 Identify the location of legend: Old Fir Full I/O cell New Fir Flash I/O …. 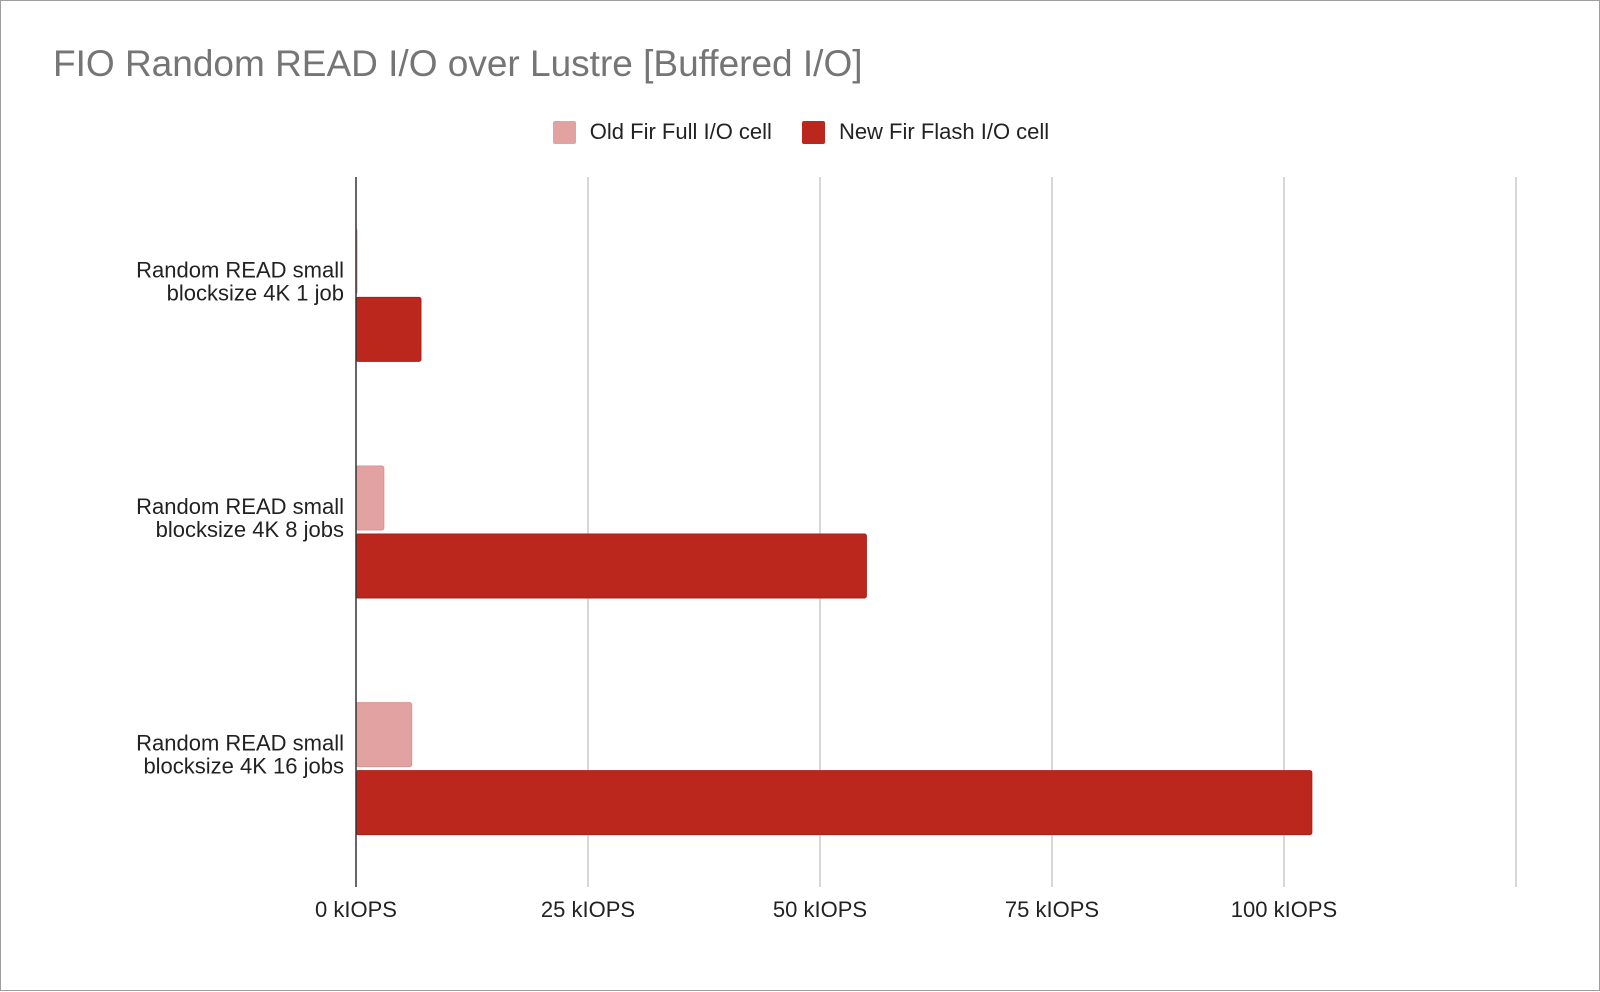
(800, 132).